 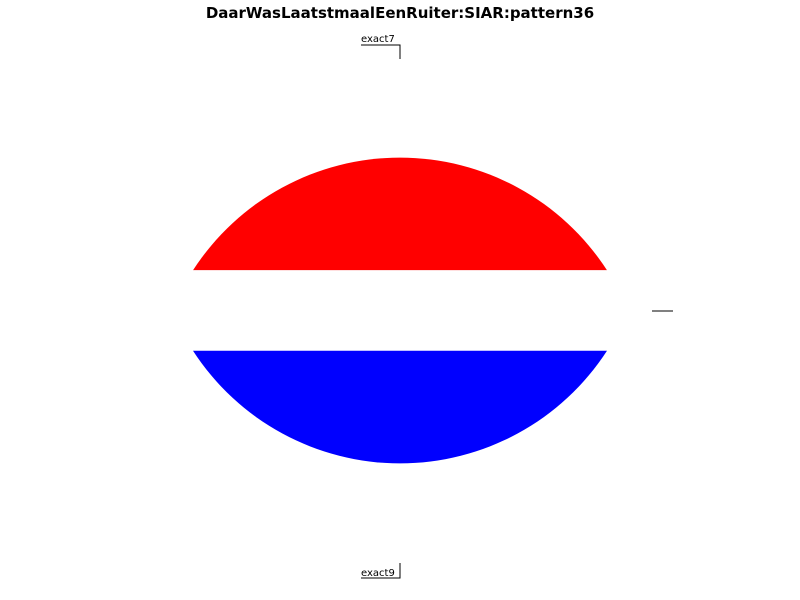 What do you see at coordinates (400, 214) in the screenshot?
I see `pie-slice-exact7` at bounding box center [400, 214].